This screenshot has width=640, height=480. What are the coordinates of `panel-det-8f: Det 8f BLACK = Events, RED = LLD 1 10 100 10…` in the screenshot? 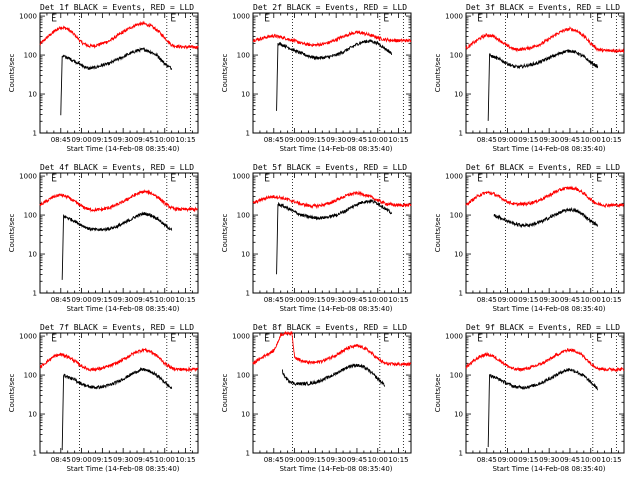 It's located at (319, 400).